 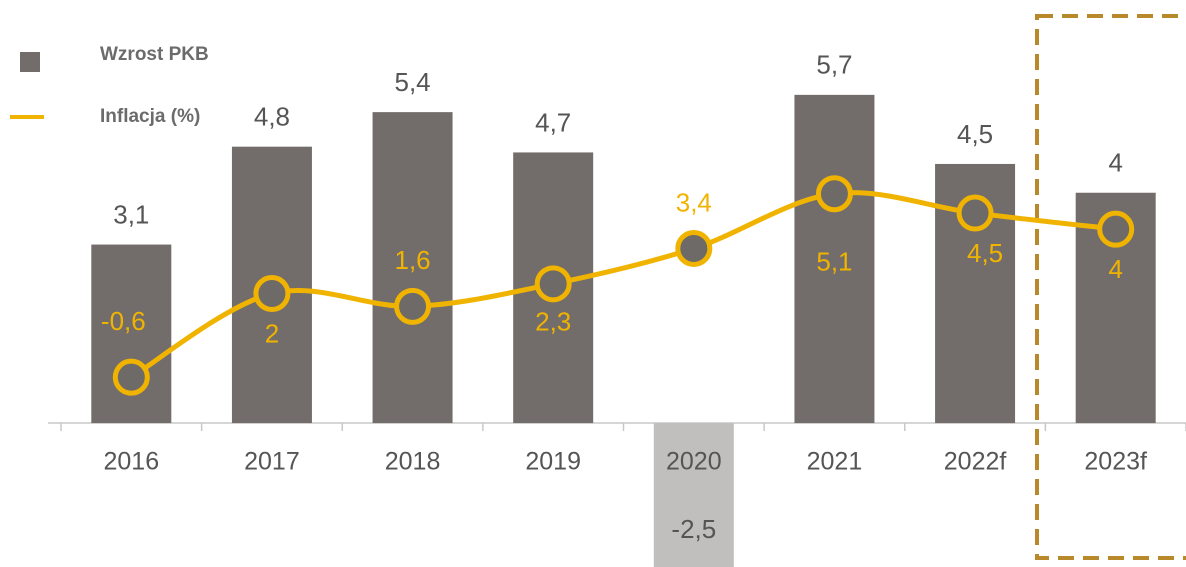 What do you see at coordinates (975, 462) in the screenshot?
I see `x-tick-label: 2022f` at bounding box center [975, 462].